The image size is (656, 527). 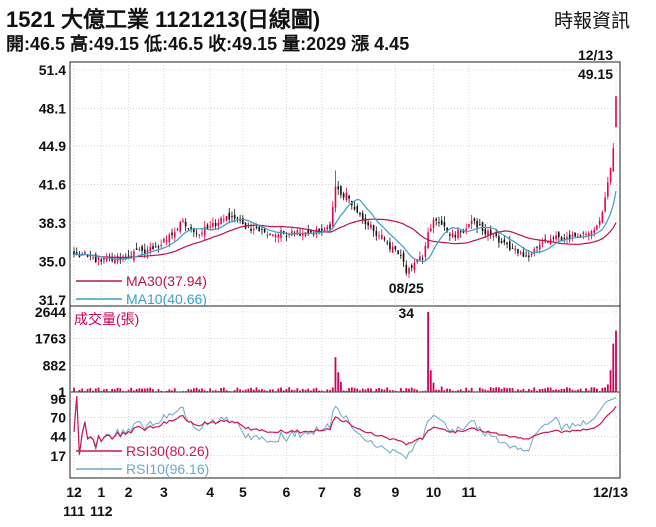 What do you see at coordinates (62, 392) in the screenshot?
I see `volume-tick-label: 1` at bounding box center [62, 392].